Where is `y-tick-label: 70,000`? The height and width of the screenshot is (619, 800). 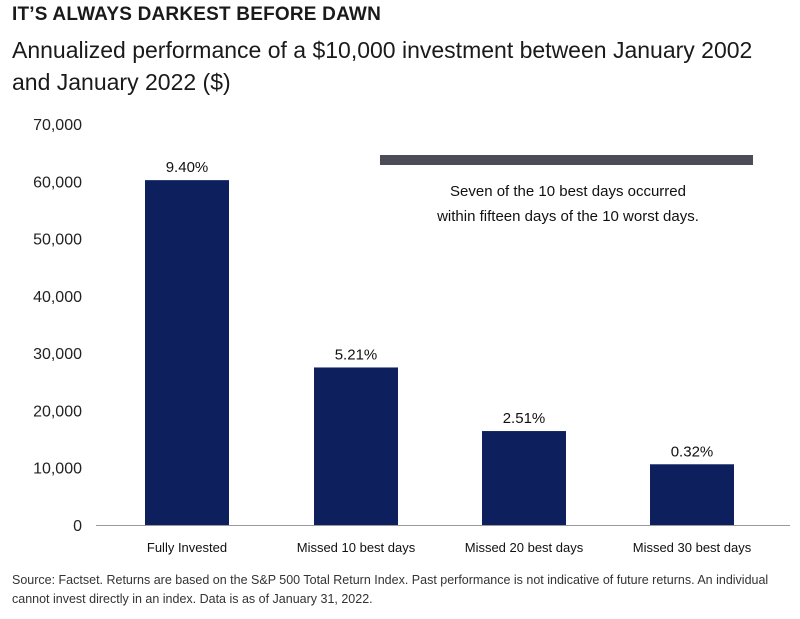
y-tick-label: 70,000 is located at coordinates (57, 125).